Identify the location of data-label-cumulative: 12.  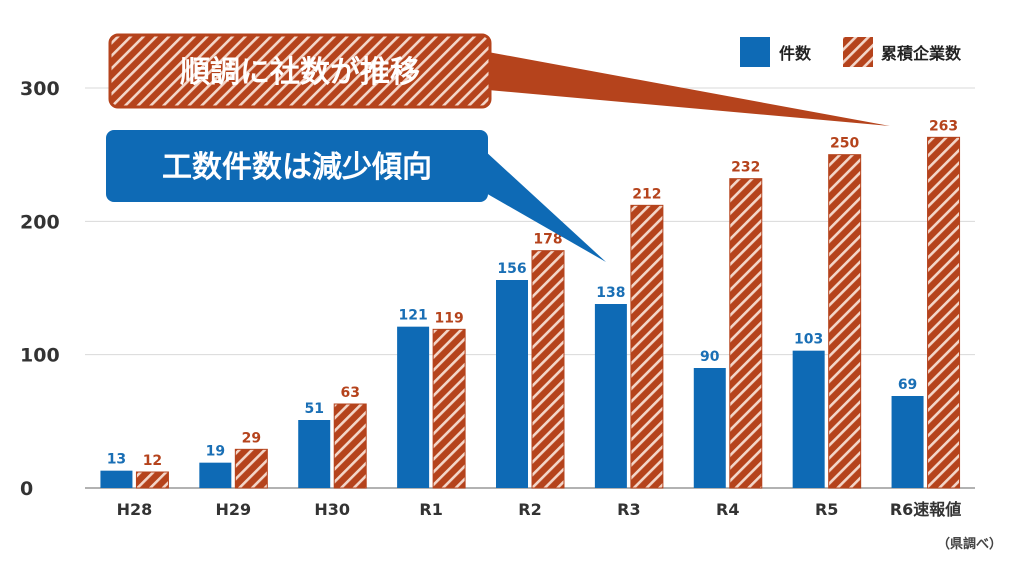
(152, 461).